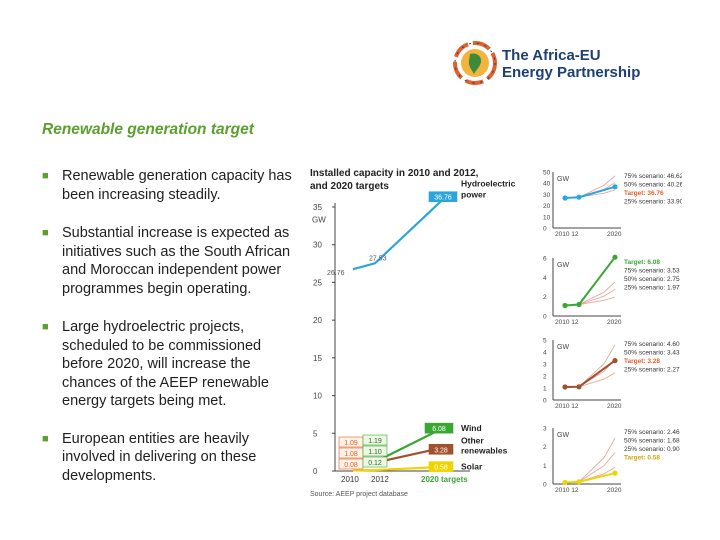 The height and width of the screenshot is (540, 720). What do you see at coordinates (474, 195) in the screenshot?
I see `series-label-hydro-line-2: power` at bounding box center [474, 195].